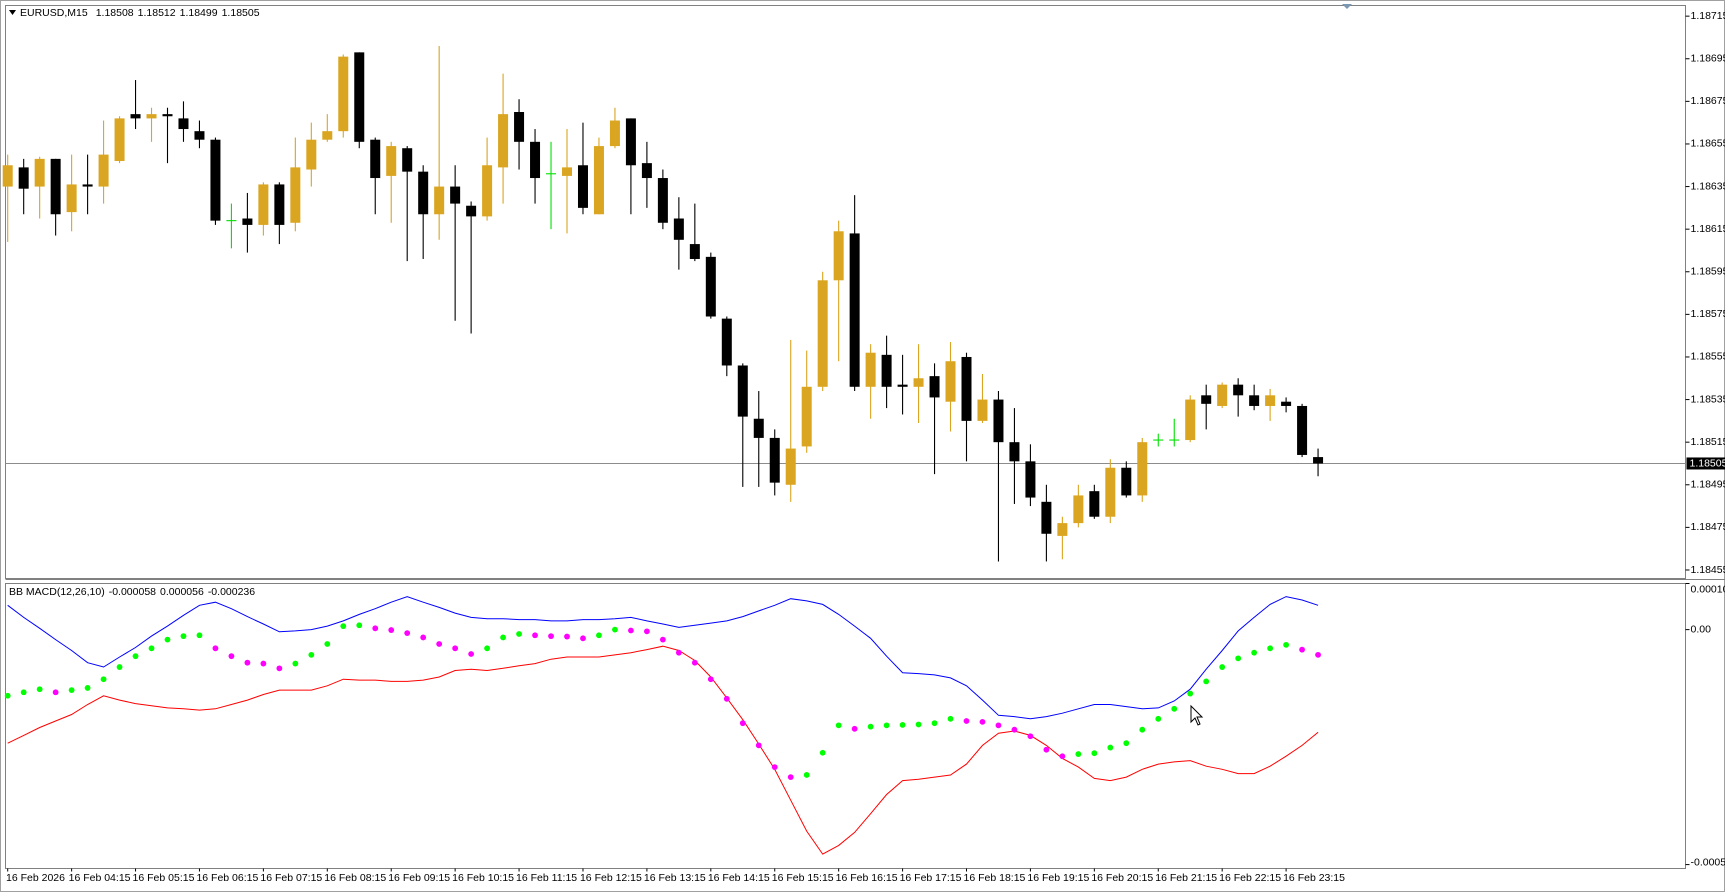 The image size is (1725, 892). Describe the element at coordinates (1708, 527) in the screenshot. I see `y-tick-label: 1.18475` at that location.